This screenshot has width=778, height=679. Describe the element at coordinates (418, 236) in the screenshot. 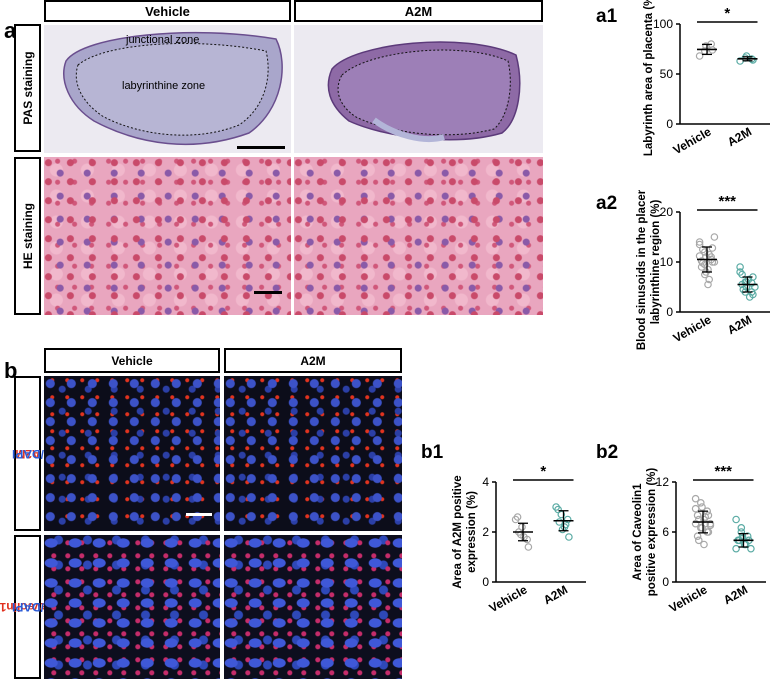

I see `he-a2m-image` at that location.